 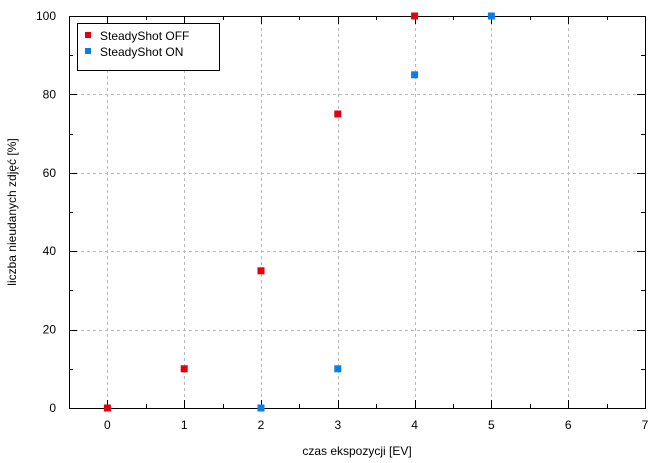 I want to click on x-tick-label: 7, so click(x=645, y=425).